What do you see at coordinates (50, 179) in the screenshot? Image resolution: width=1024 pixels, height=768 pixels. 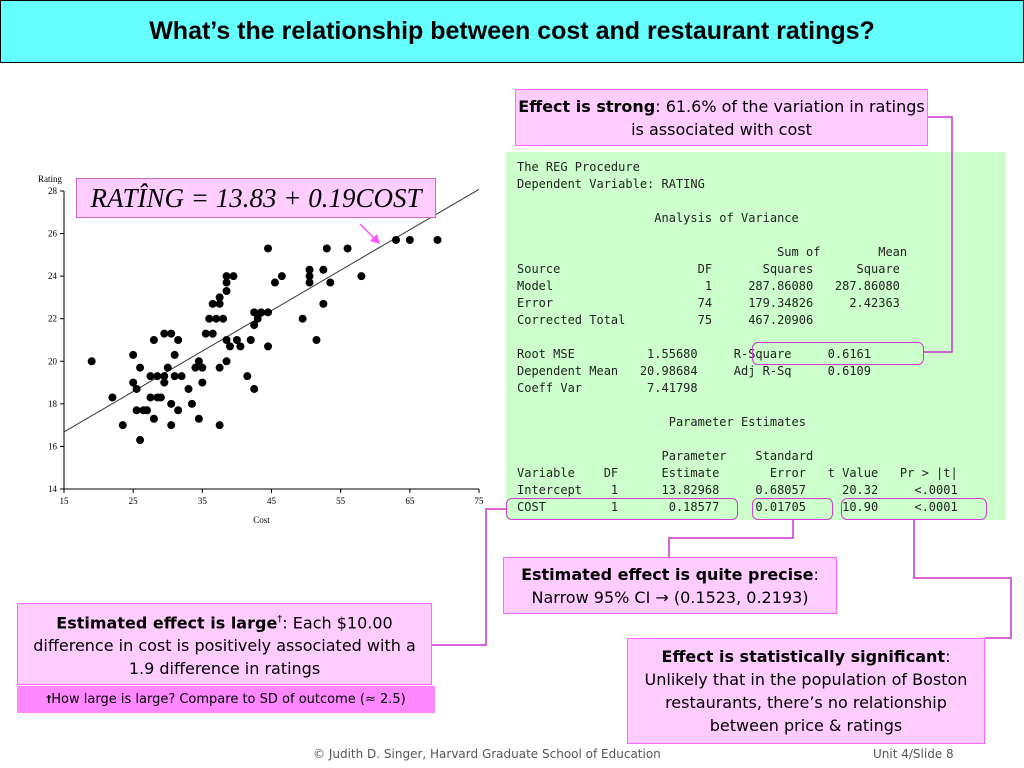 I see `y-axis-label: Rating` at bounding box center [50, 179].